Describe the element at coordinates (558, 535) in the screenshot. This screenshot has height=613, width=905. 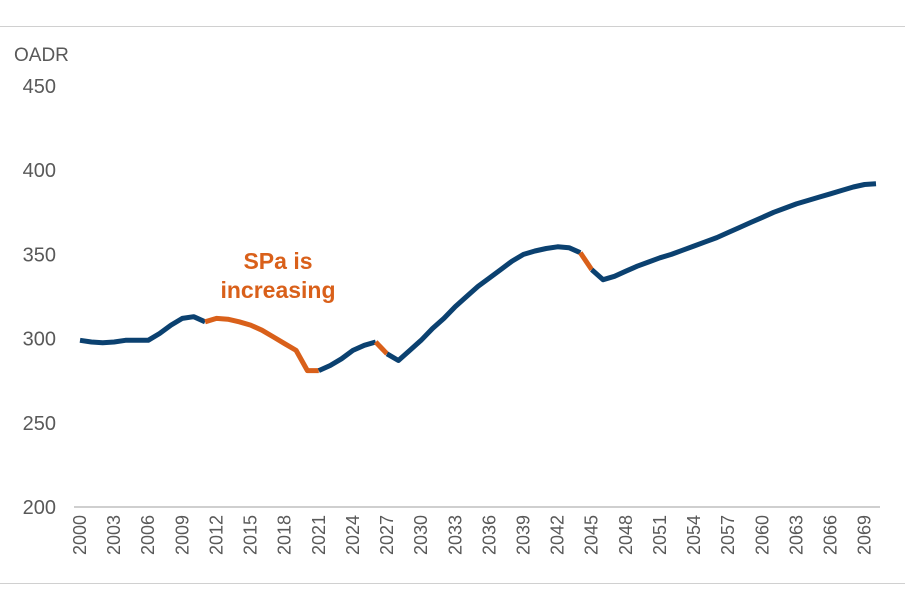
I see `x-tick-label: 2042` at that location.